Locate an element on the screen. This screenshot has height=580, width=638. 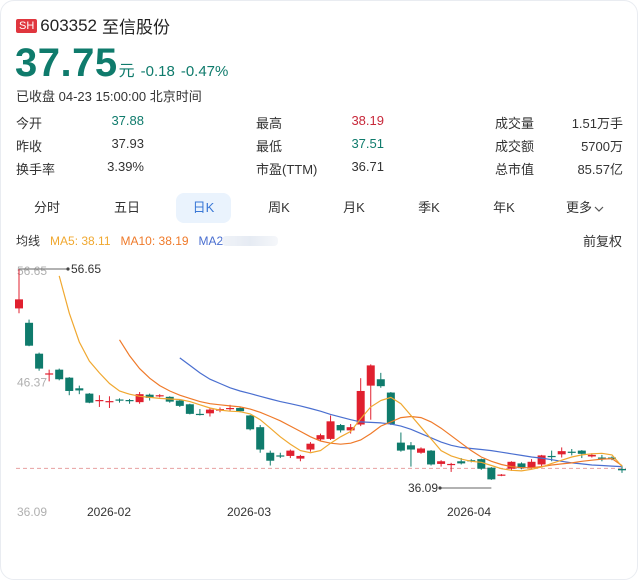
x-axis-label: 2026-02 is located at coordinates (109, 512).